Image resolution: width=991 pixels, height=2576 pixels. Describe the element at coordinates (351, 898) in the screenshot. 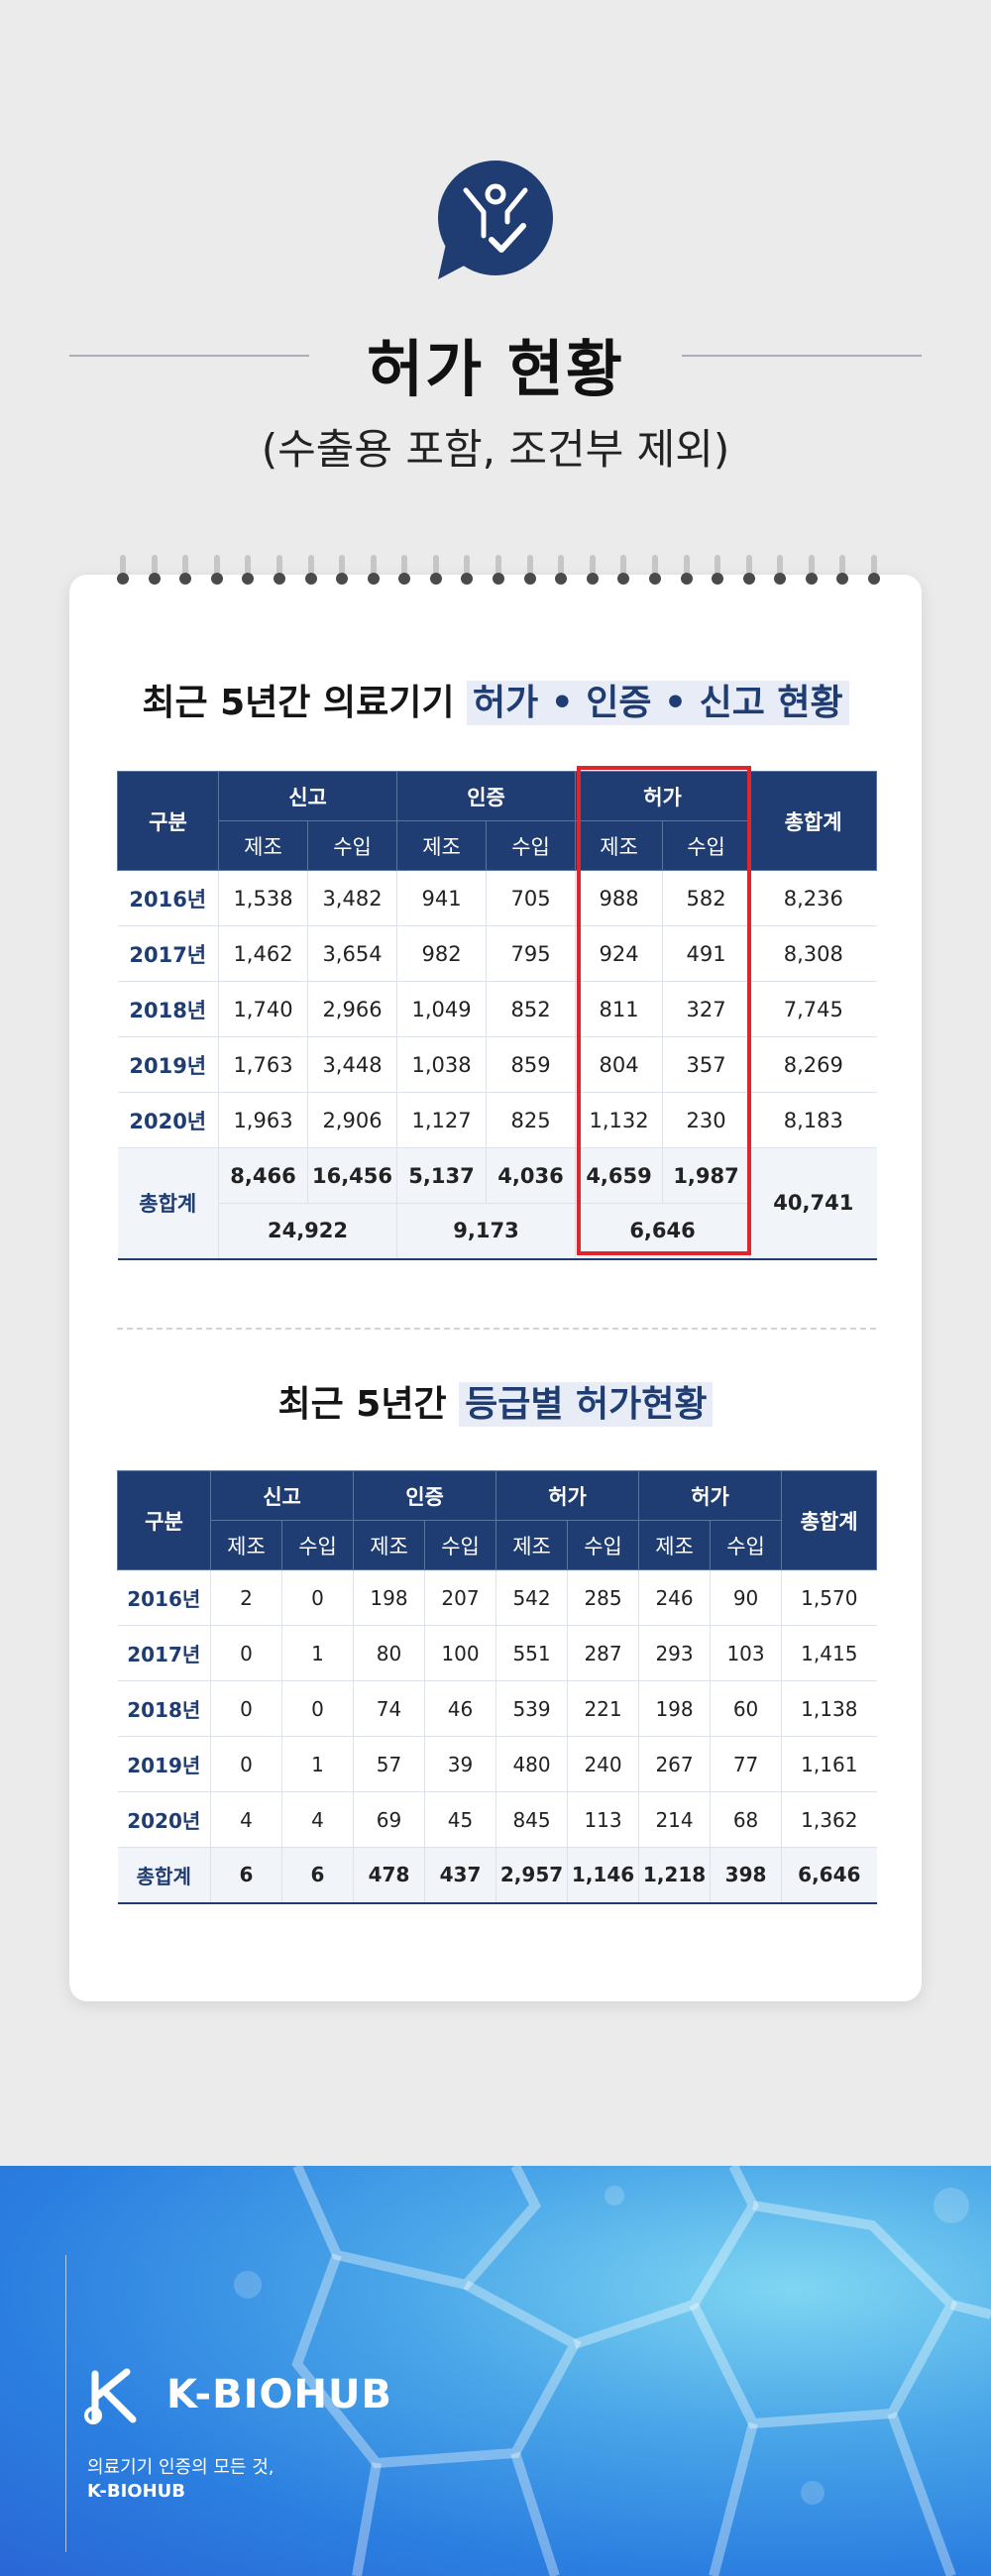

I see `table-cell: 3,482` at that location.